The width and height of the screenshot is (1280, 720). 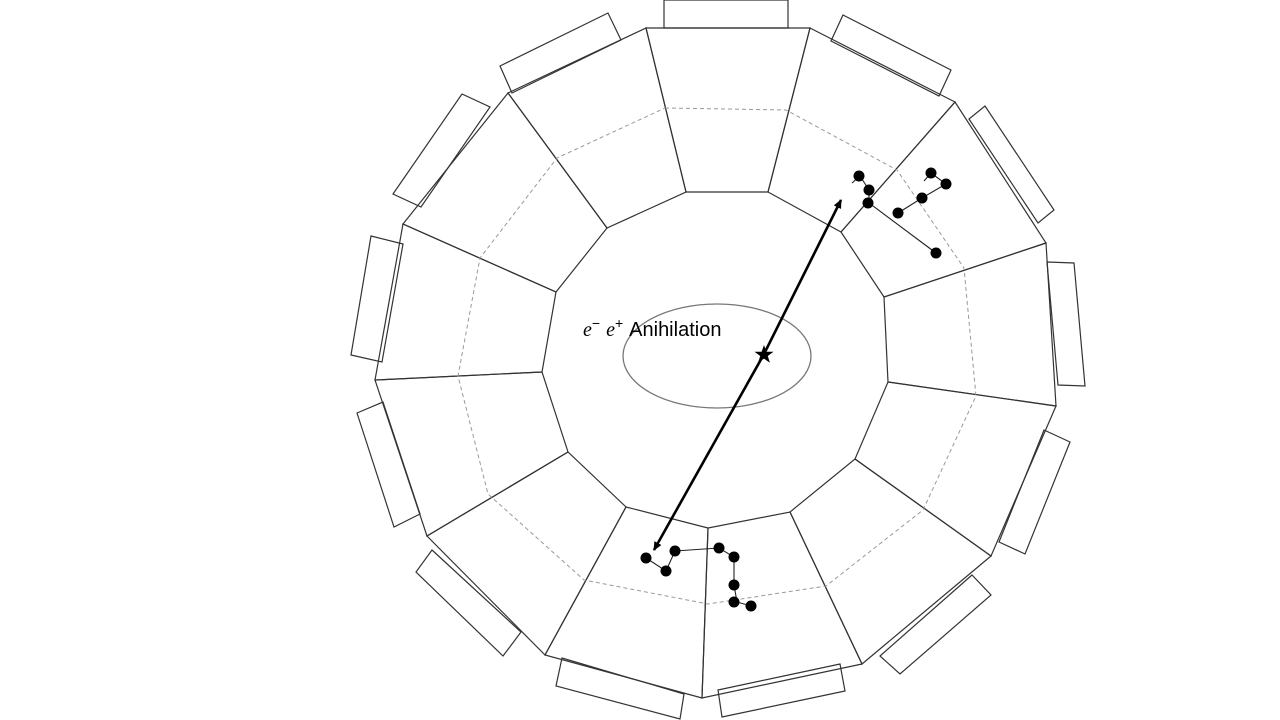 What do you see at coordinates (505, 192) in the screenshot?
I see `segment-top-left` at bounding box center [505, 192].